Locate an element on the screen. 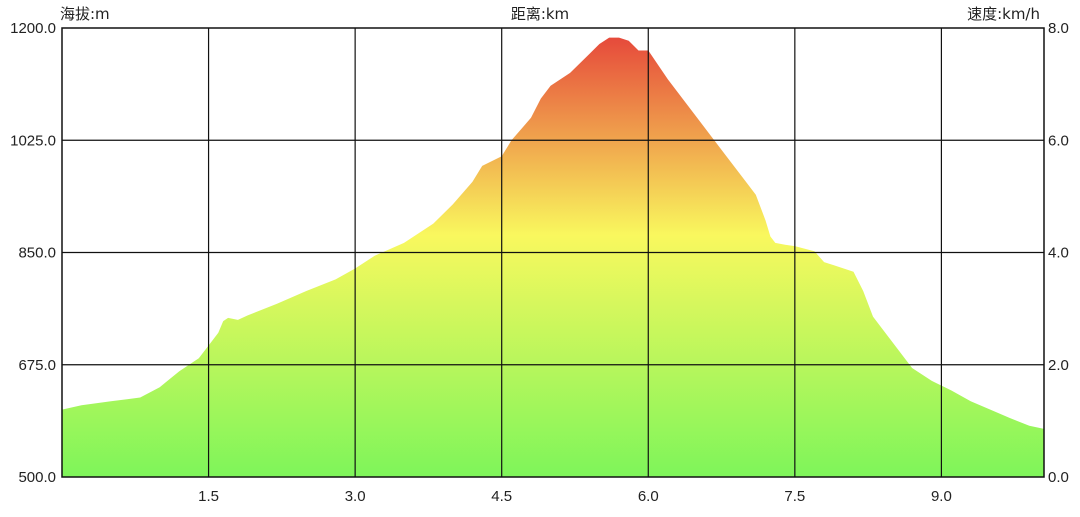 This screenshot has height=517, width=1080. right-tick-label: 4.0 is located at coordinates (1058, 253).